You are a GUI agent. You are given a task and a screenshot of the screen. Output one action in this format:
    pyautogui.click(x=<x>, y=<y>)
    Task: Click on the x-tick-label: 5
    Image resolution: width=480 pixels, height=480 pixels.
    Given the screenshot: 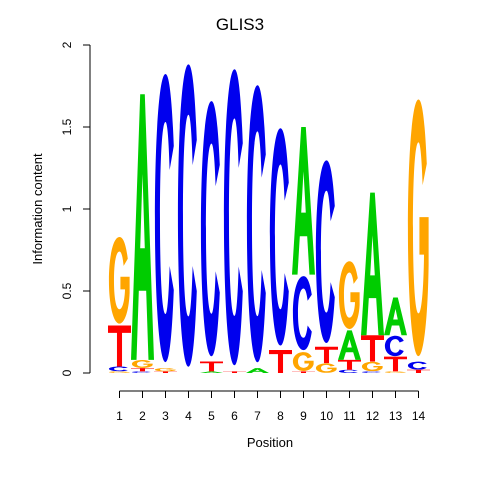 What is the action you would take?
    pyautogui.click(x=211, y=416)
    